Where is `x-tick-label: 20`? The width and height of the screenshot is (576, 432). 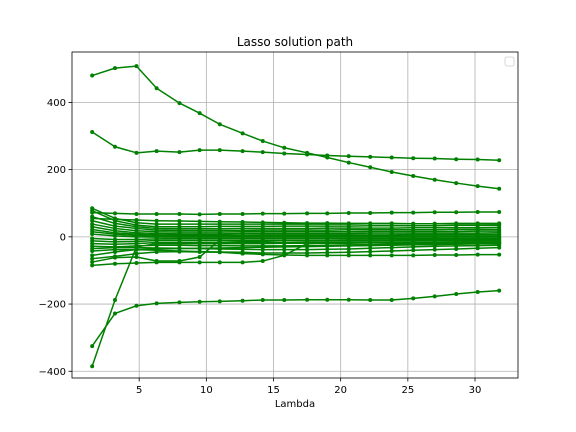 x-tick-label: 20 is located at coordinates (340, 390).